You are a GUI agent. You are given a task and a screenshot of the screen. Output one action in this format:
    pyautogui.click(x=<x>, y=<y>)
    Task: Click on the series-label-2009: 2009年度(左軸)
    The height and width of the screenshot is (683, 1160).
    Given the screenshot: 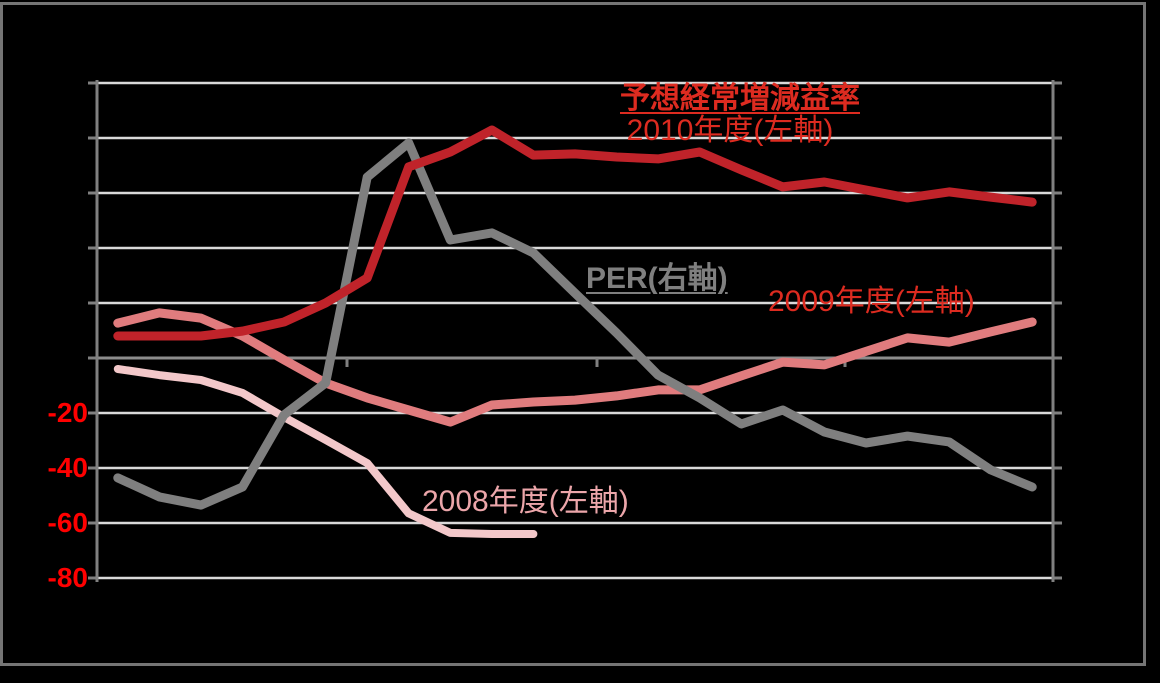 What is the action you would take?
    pyautogui.click(x=871, y=301)
    